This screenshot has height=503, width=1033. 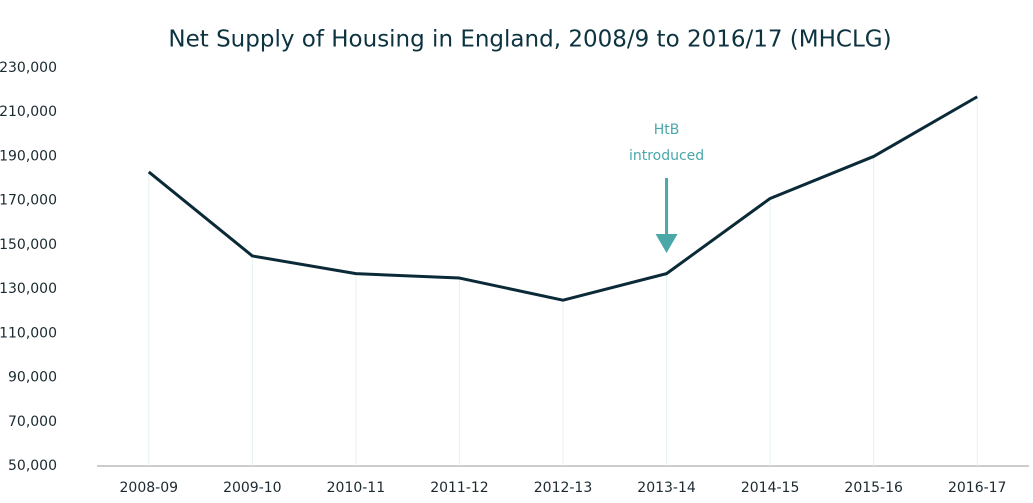 What do you see at coordinates (667, 130) in the screenshot?
I see `annotation-text: HtB` at bounding box center [667, 130].